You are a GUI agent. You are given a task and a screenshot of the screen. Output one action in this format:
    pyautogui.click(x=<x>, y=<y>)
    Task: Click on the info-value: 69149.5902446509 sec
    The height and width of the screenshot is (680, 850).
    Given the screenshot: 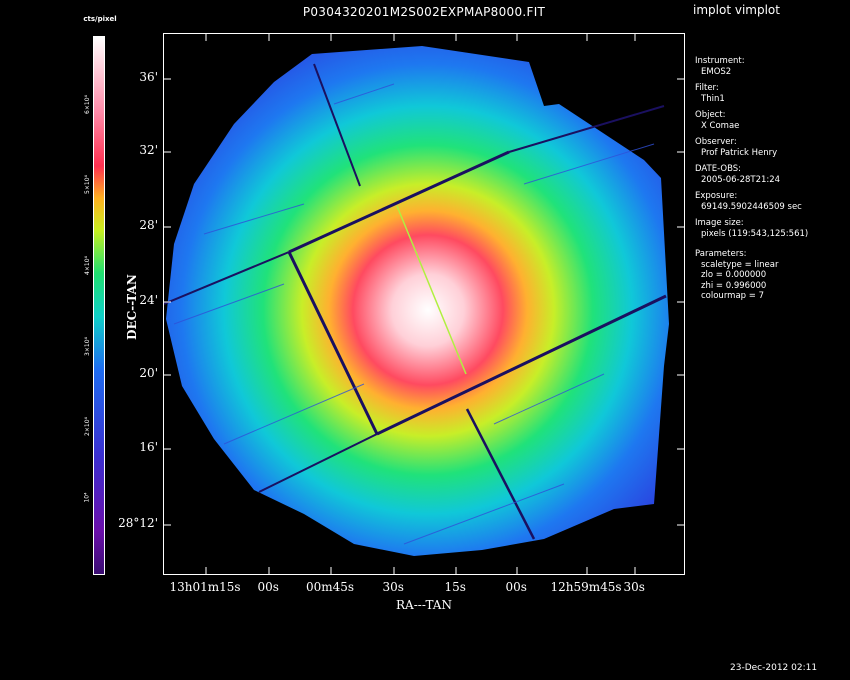 What is the action you would take?
    pyautogui.click(x=751, y=206)
    